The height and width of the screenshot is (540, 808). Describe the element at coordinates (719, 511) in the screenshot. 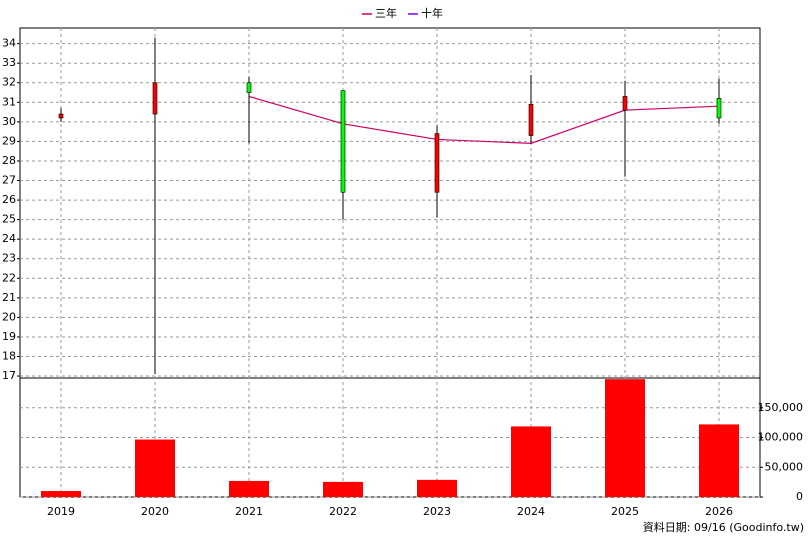

I see `x-tick-label: 2026` at that location.